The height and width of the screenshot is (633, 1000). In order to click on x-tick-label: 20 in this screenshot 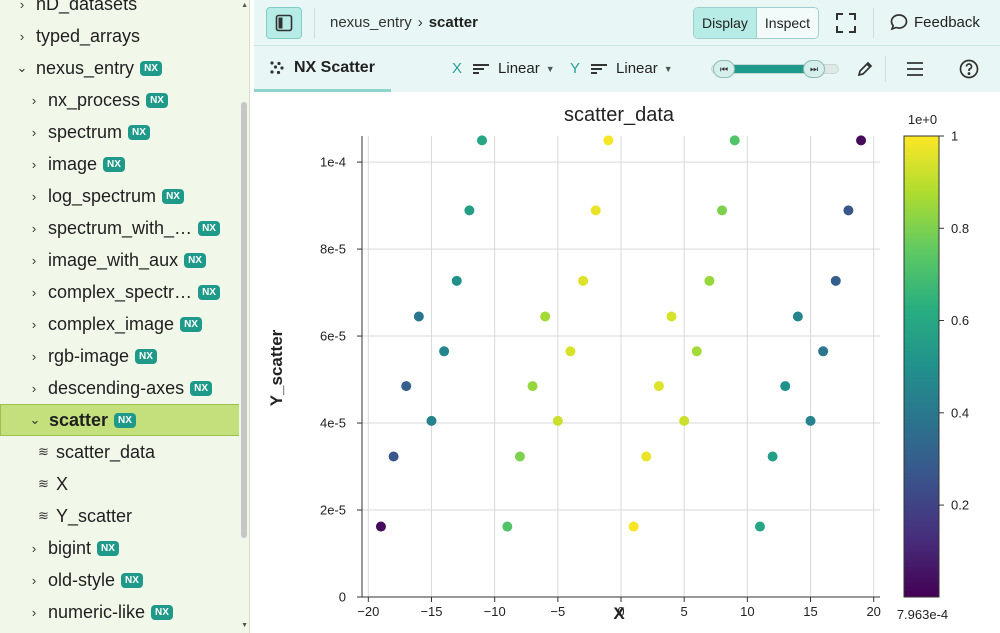, I will do `click(873, 611)`.